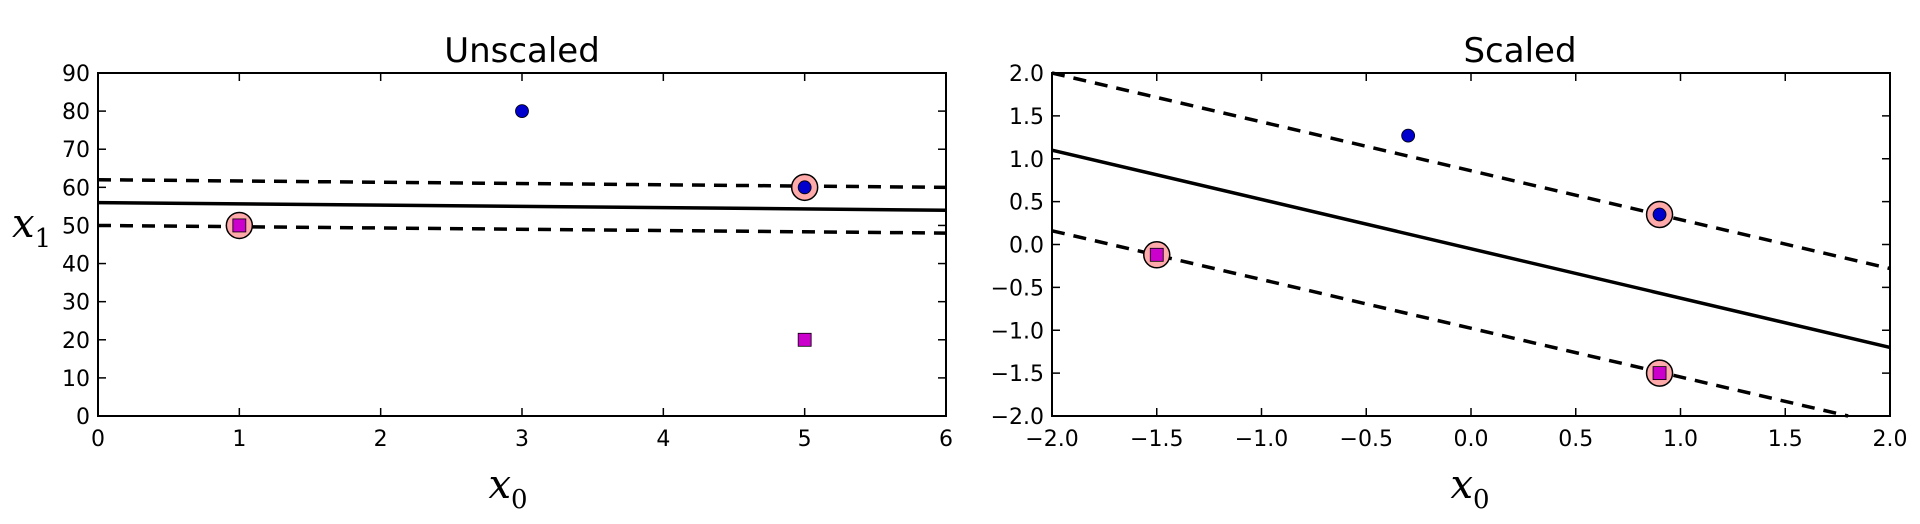 Image resolution: width=1920 pixels, height=524 pixels. What do you see at coordinates (1017, 417) in the screenshot?
I see `scaled-ytick-label: −2.0` at bounding box center [1017, 417].